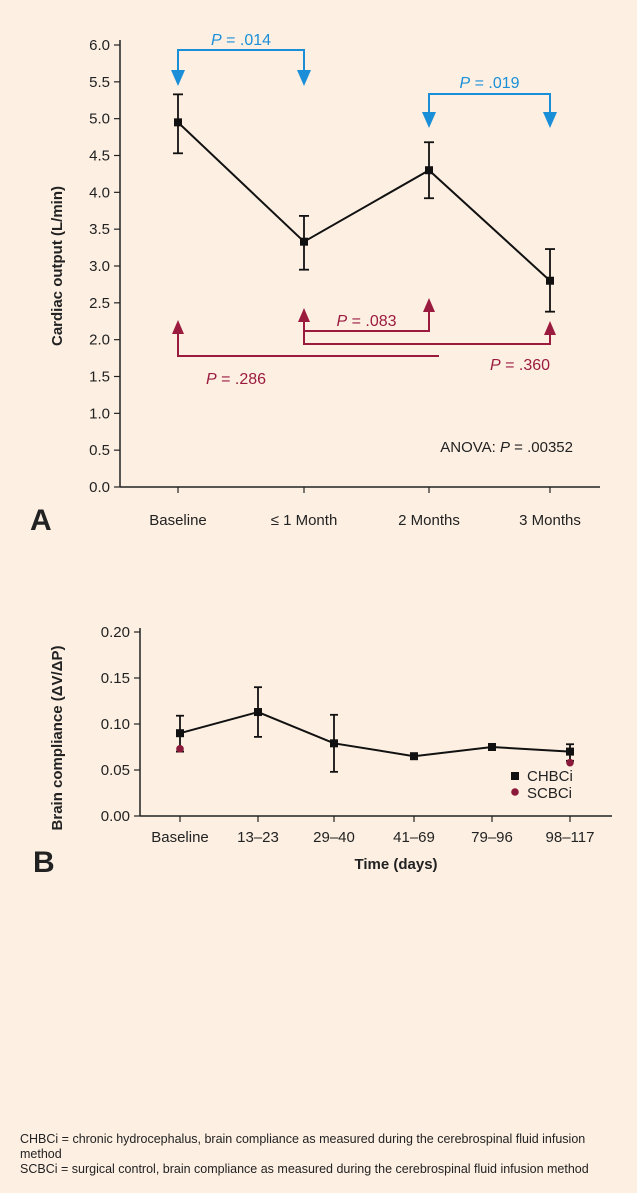 The height and width of the screenshot is (1193, 637). What do you see at coordinates (549, 793) in the screenshot?
I see `legend-label-scbci: SCBCi` at bounding box center [549, 793].